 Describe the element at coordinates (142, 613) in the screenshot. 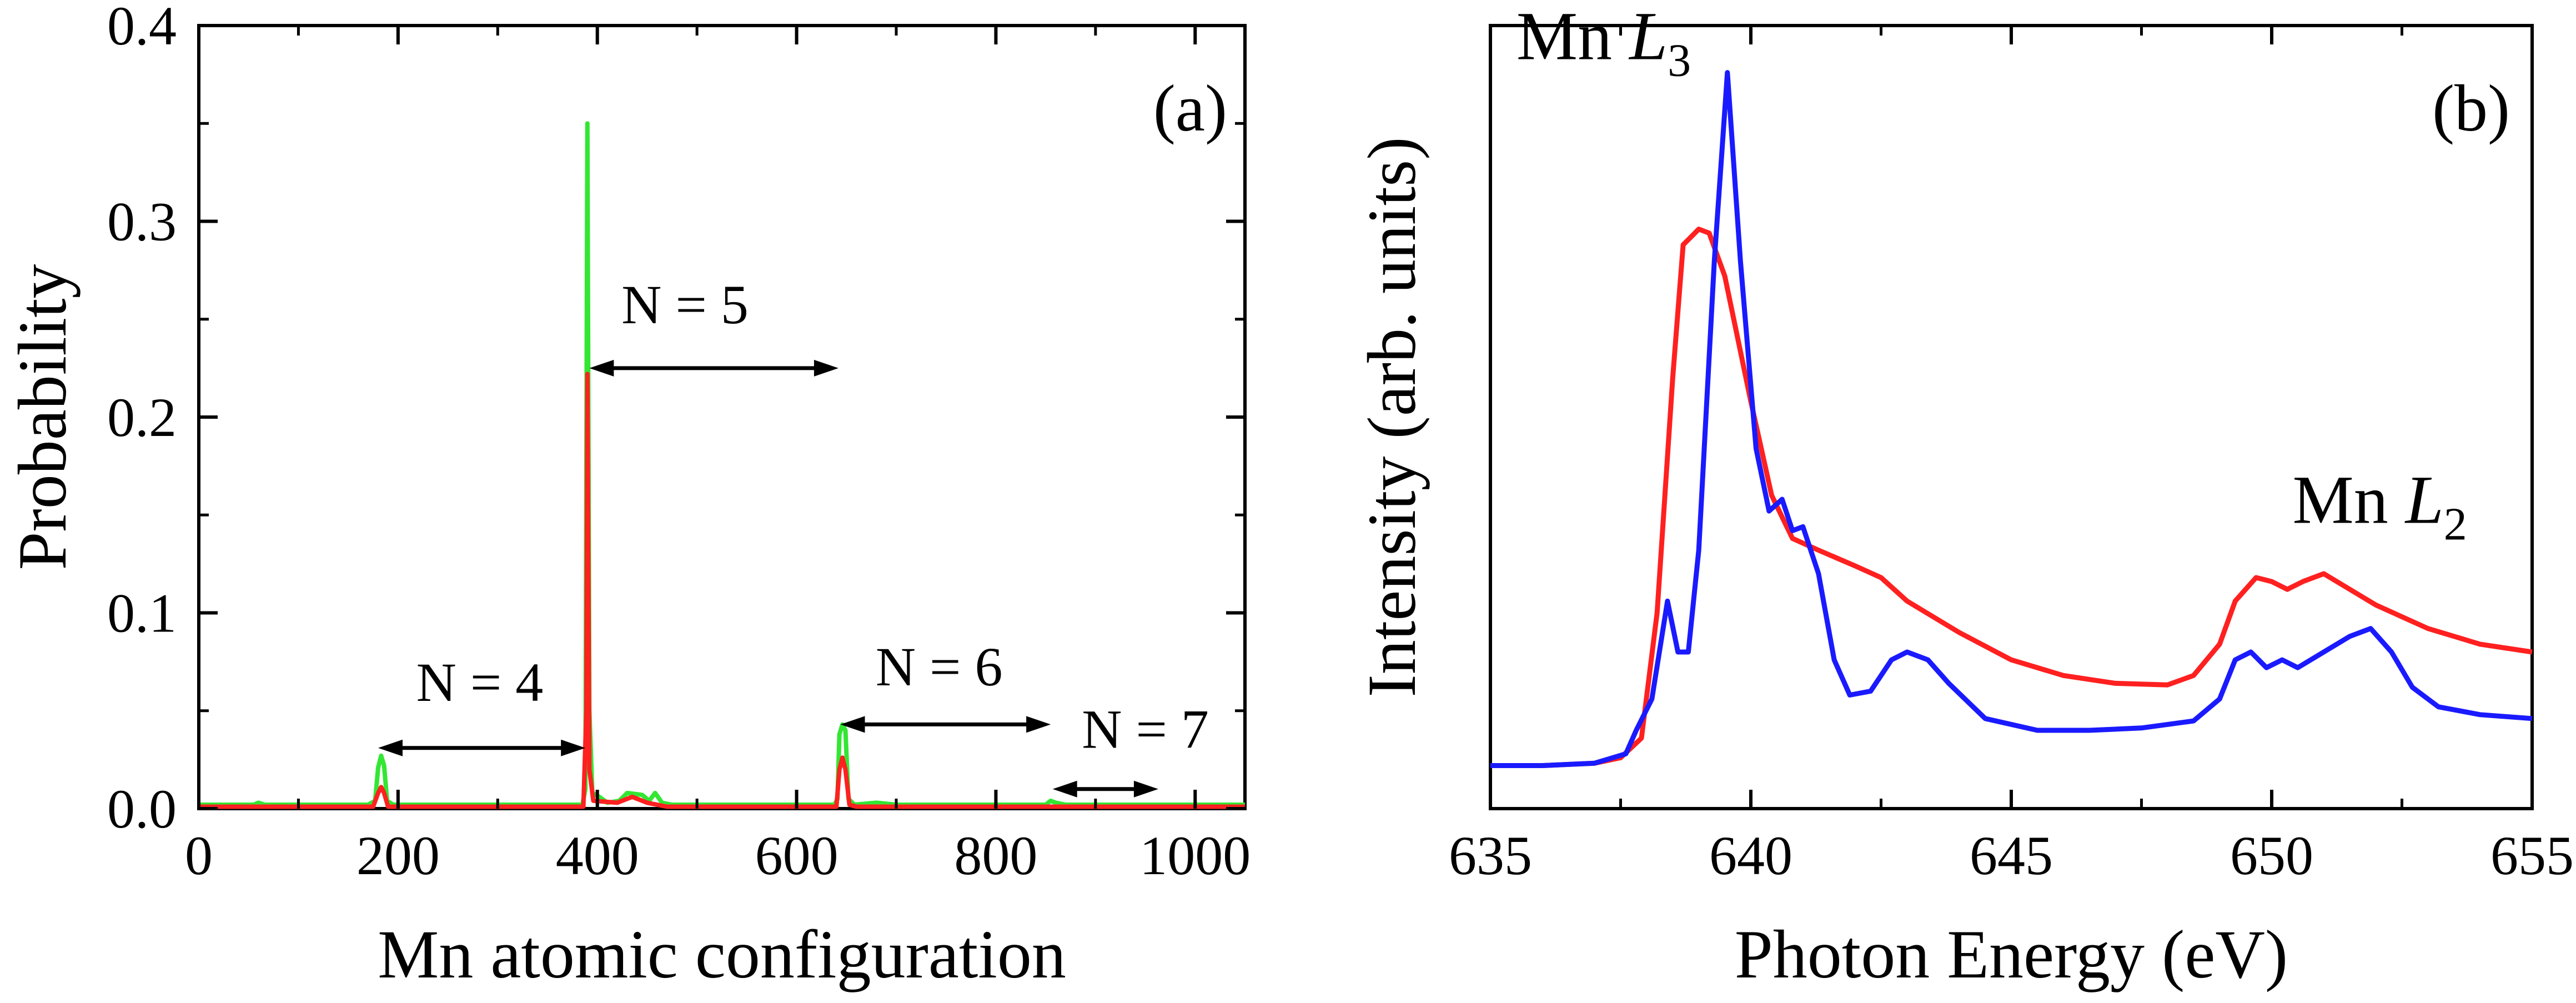

I see `panel-a-ytick-label: 0.1` at that location.